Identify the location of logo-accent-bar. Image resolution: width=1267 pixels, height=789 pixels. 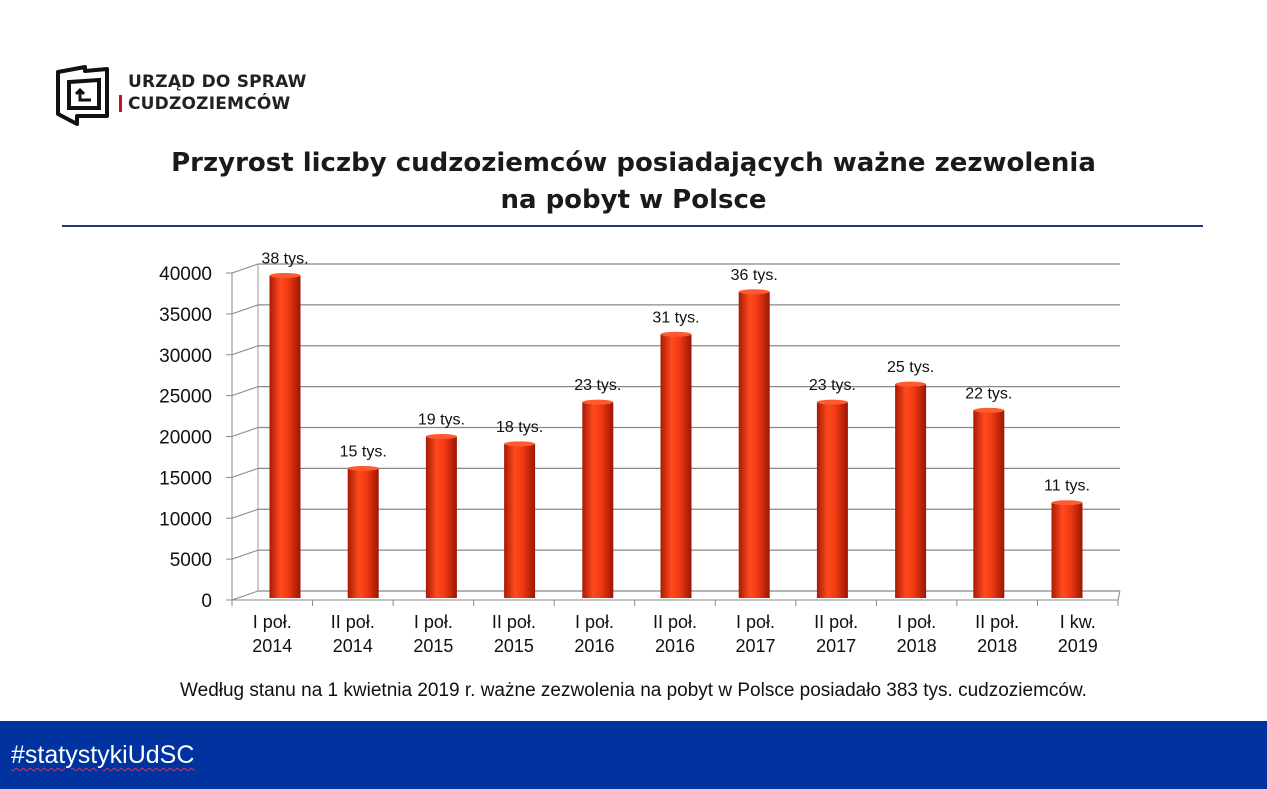
(120, 103).